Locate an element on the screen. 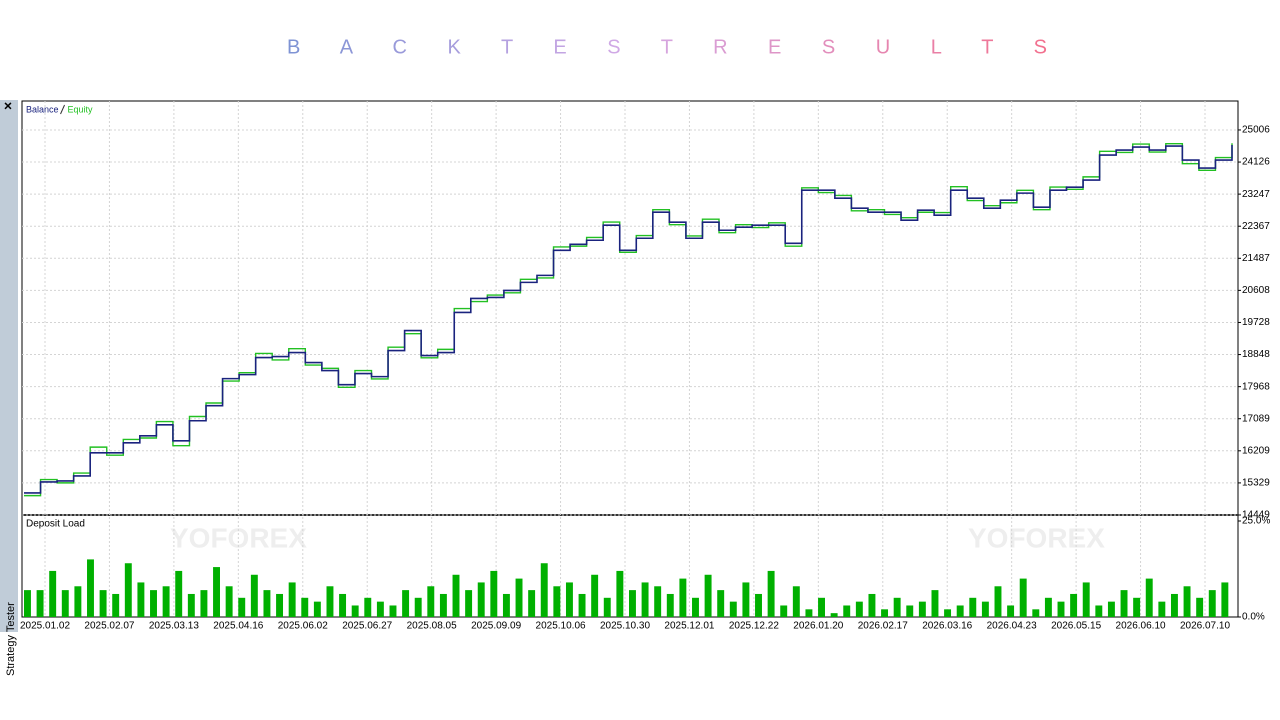  x-tick-label: 2026.02.17 is located at coordinates (883, 626).